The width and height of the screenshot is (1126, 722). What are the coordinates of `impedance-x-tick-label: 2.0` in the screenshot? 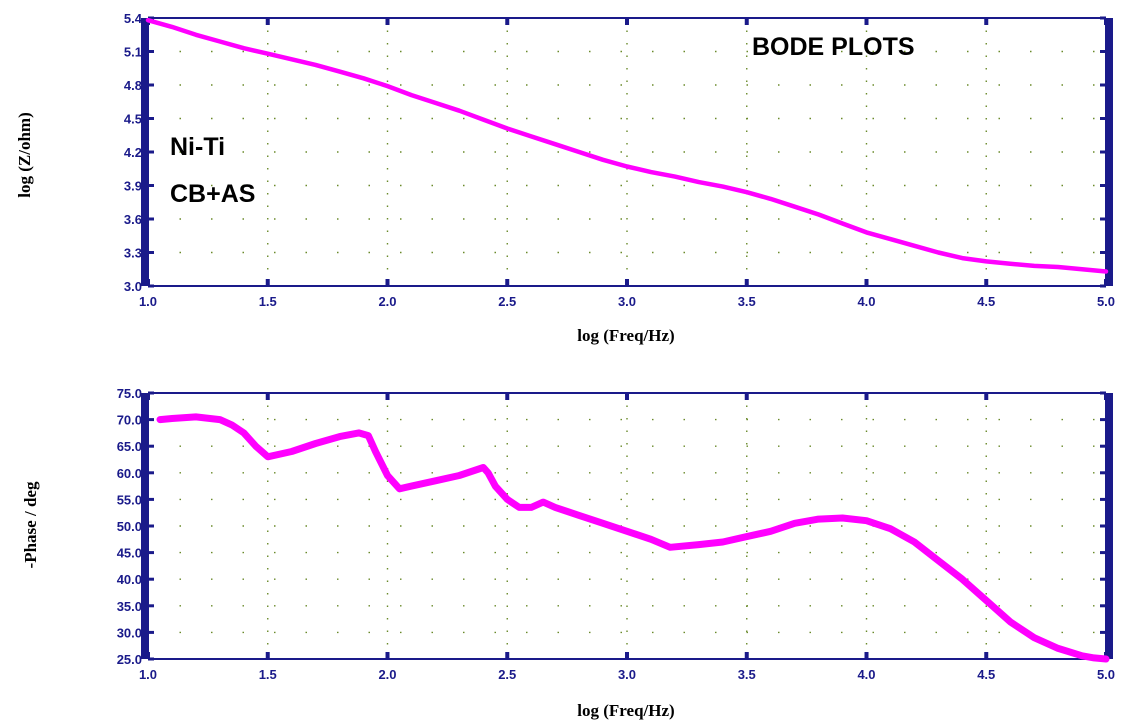 It's located at (387, 301).